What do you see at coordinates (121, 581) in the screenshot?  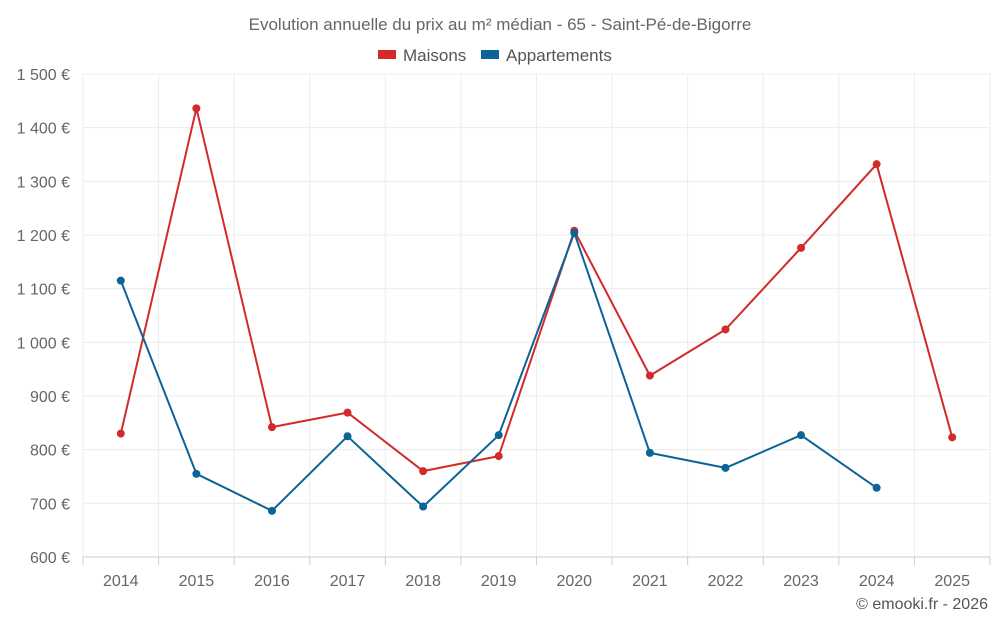 I see `x-tick-label: 2014` at bounding box center [121, 581].